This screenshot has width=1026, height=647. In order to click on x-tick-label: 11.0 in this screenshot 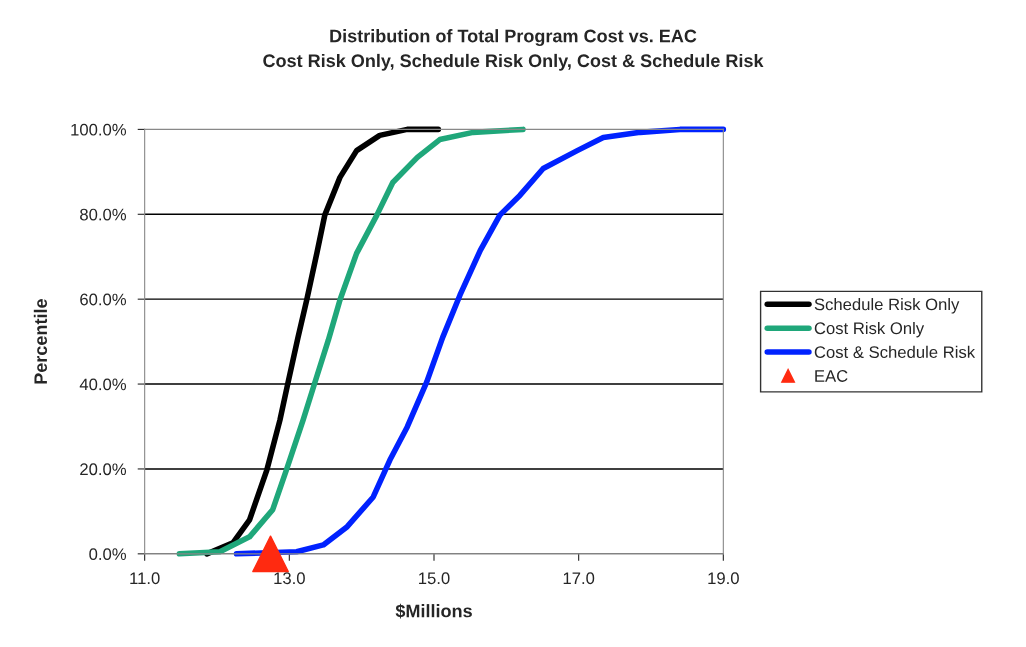, I will do `click(145, 578)`.